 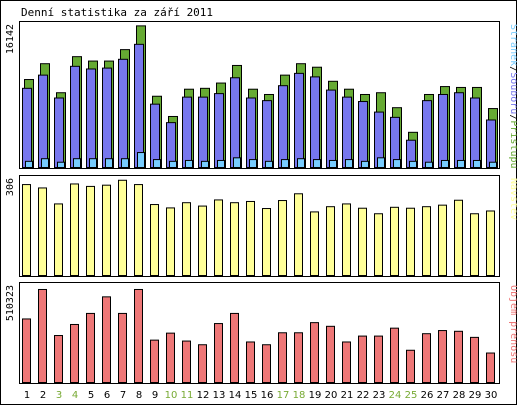 I want to click on x-tick-day-24: 24, so click(x=395, y=395).